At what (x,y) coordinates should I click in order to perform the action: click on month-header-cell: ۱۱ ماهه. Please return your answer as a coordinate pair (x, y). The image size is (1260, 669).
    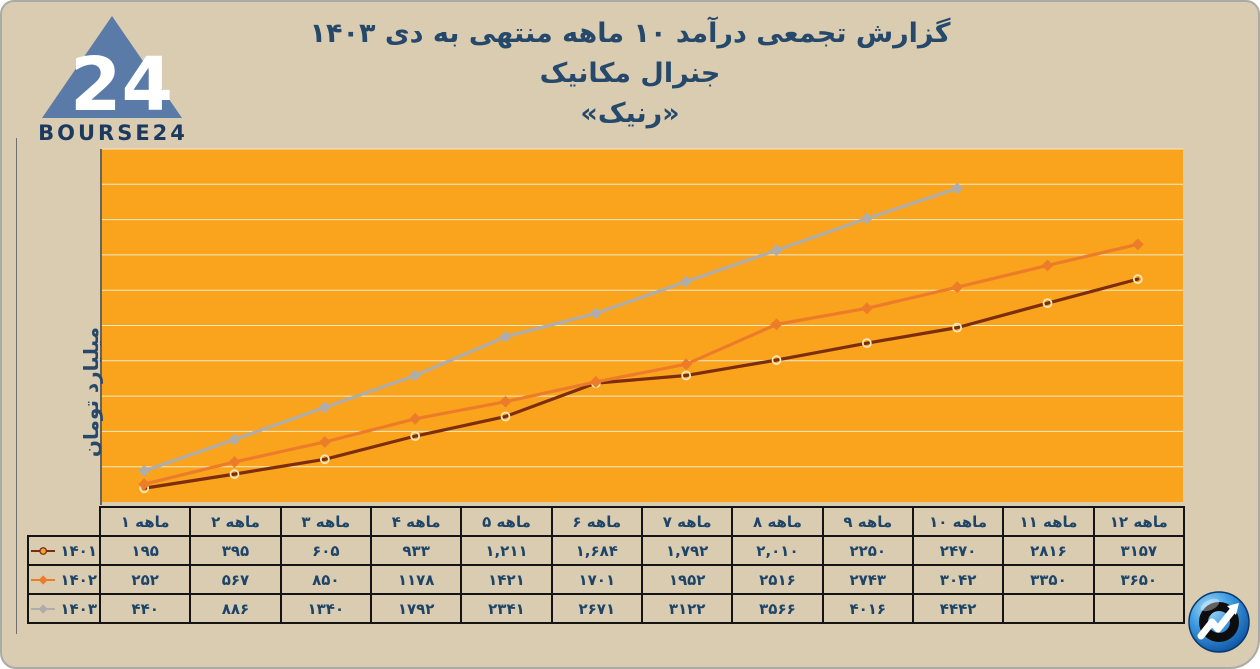
    Looking at the image, I should click on (1048, 521).